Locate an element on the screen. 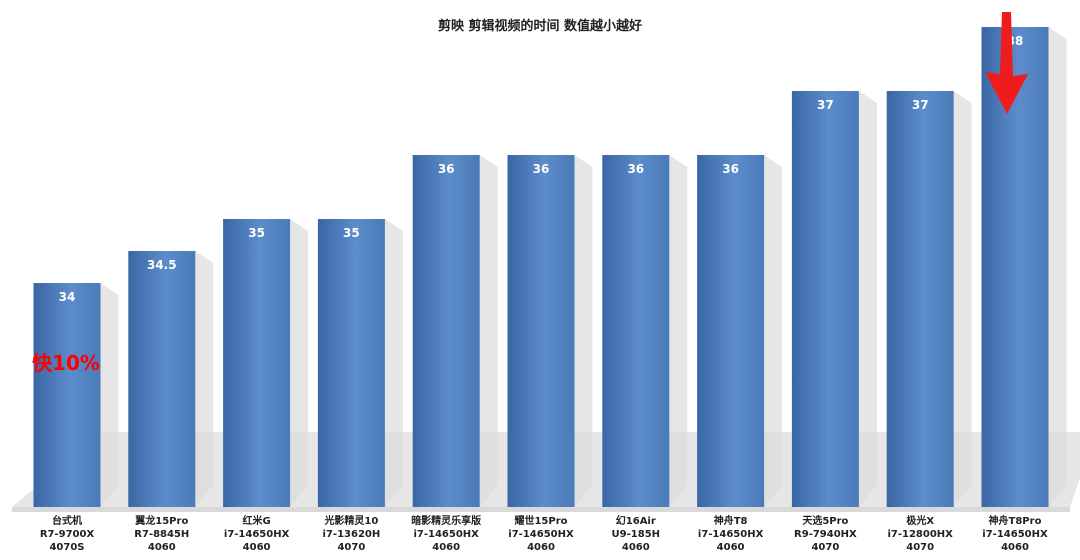 This screenshot has height=560, width=1080. x-tick-label: 天选5Pro is located at coordinates (825, 520).